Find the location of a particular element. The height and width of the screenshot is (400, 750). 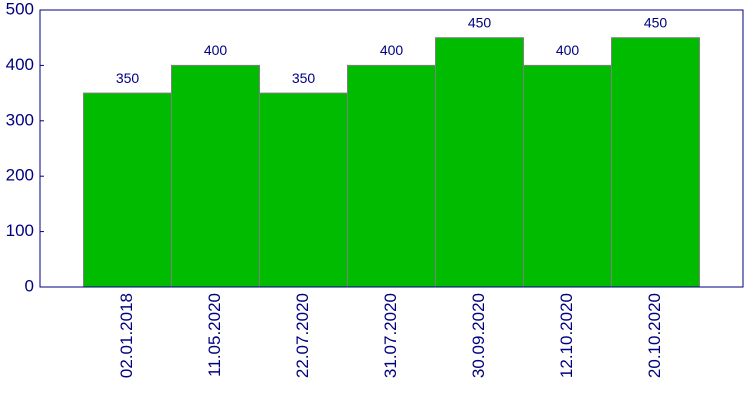

y-tick-label: 300 is located at coordinates (20, 119).